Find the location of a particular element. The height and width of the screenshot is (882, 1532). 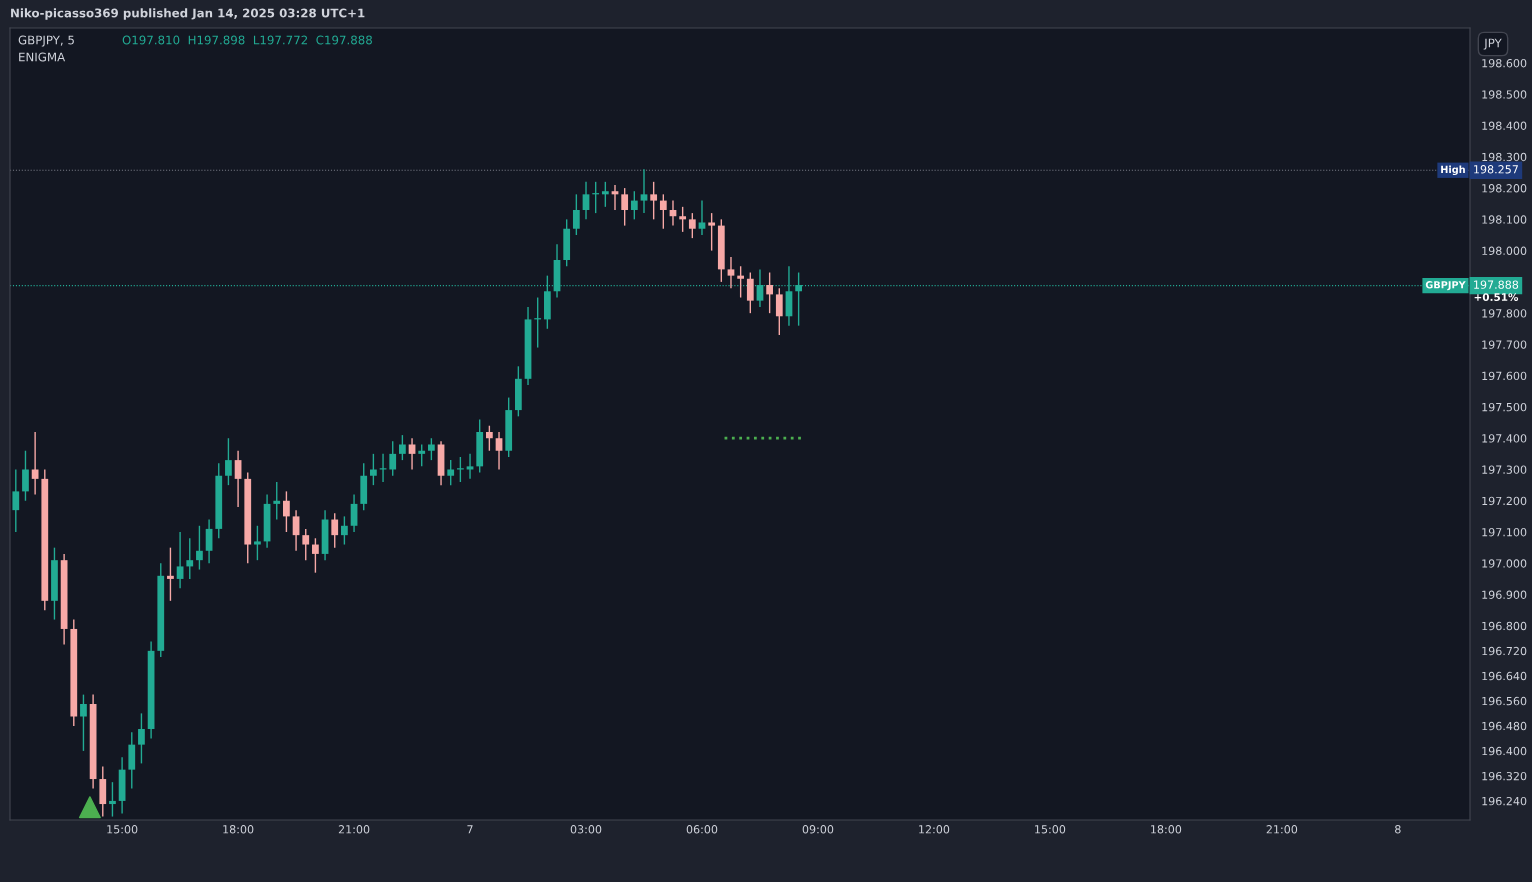

y-tick-label: 196.480 is located at coordinates (1504, 726).